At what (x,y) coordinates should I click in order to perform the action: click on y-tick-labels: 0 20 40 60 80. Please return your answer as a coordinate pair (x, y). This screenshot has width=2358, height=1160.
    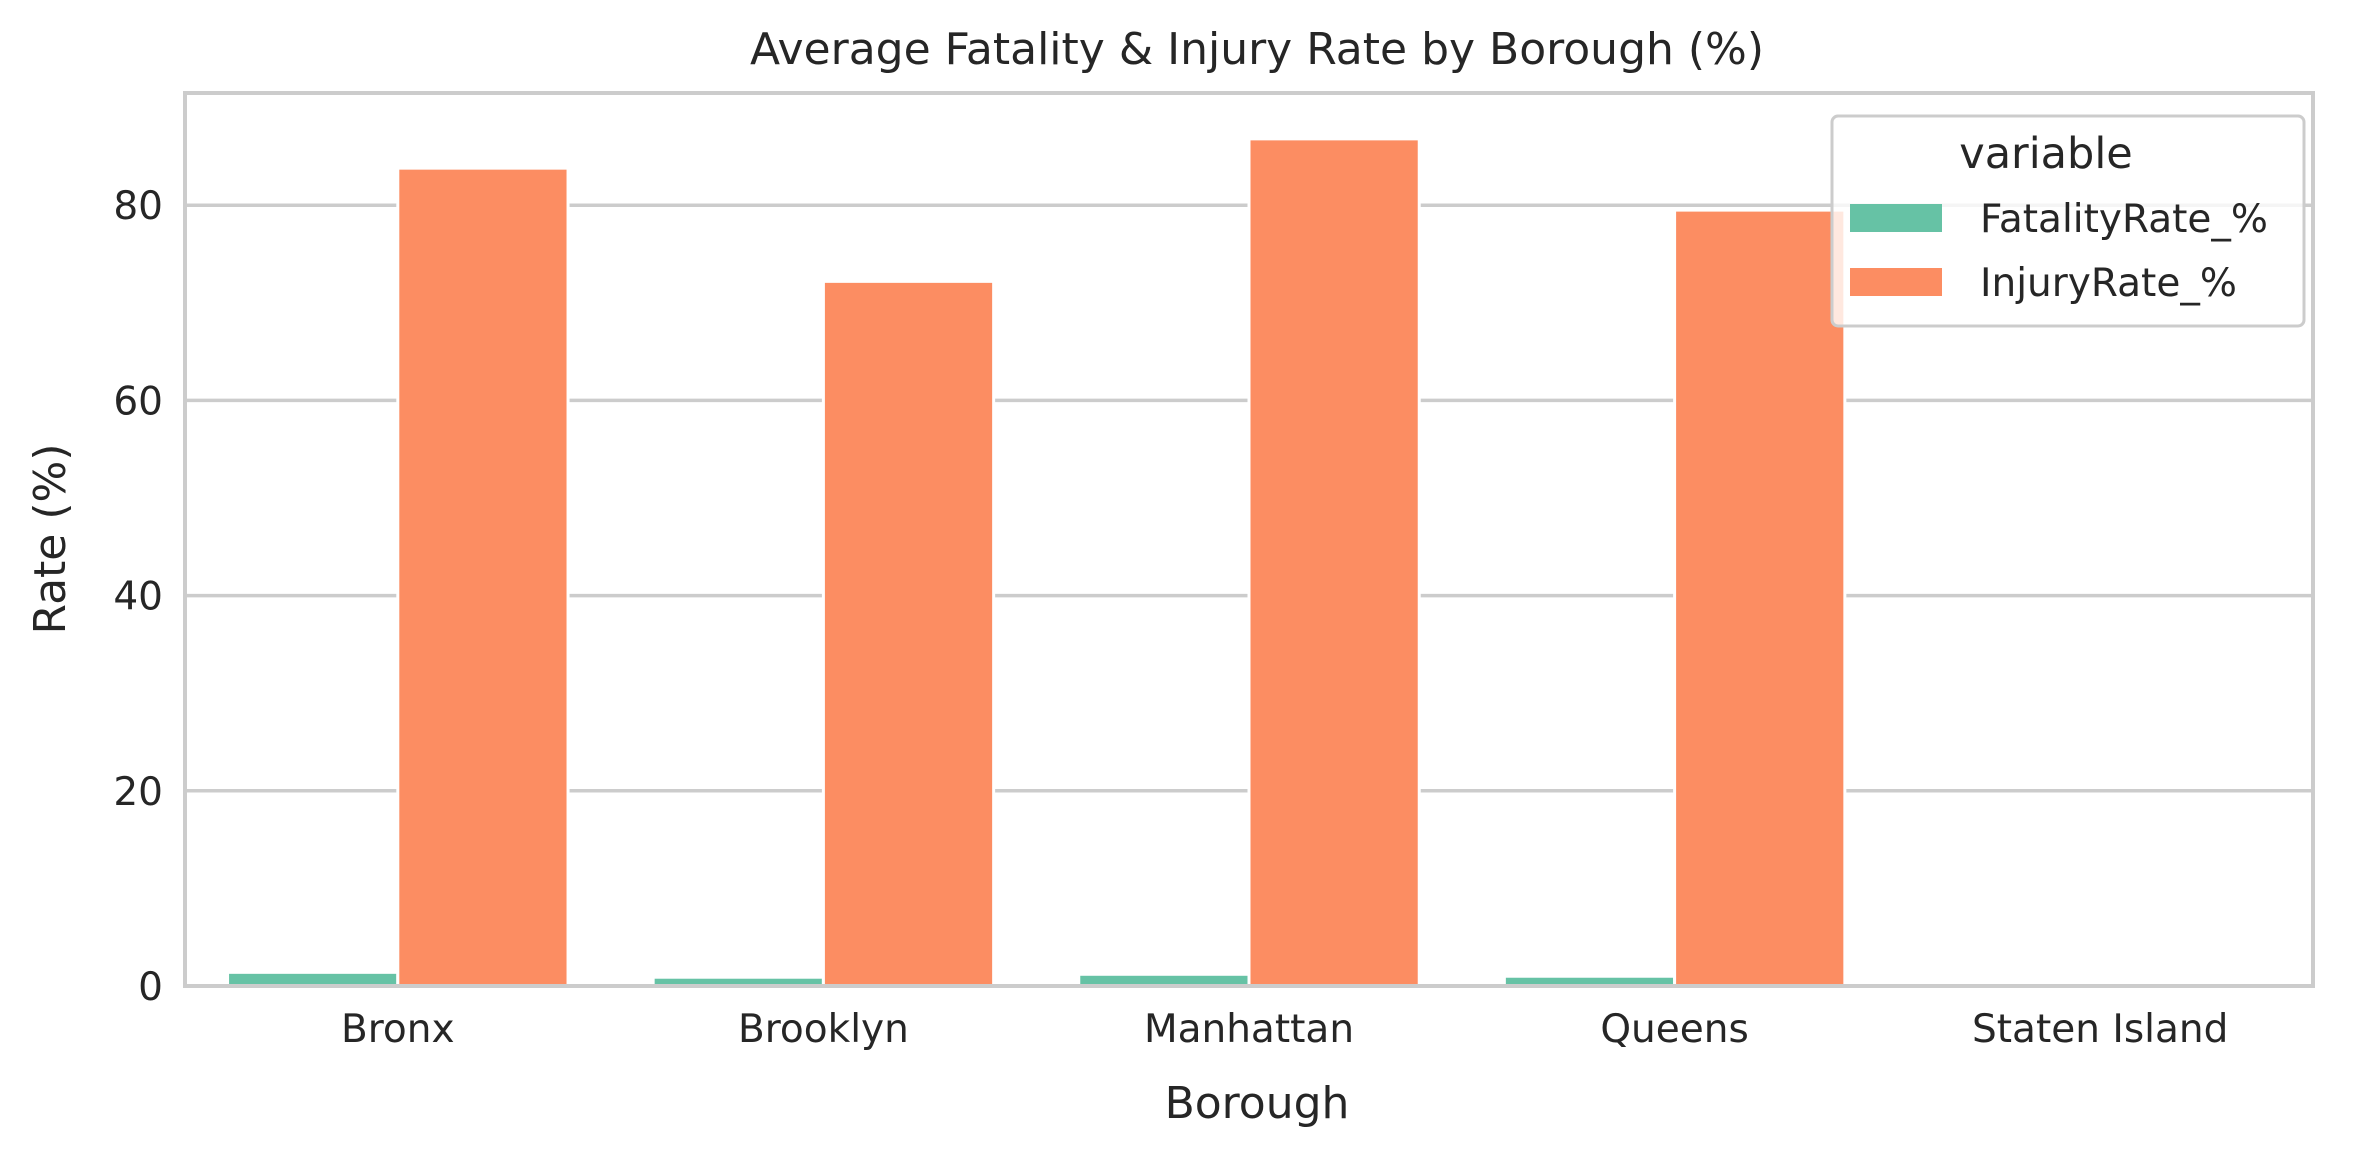
    Looking at the image, I should click on (138, 597).